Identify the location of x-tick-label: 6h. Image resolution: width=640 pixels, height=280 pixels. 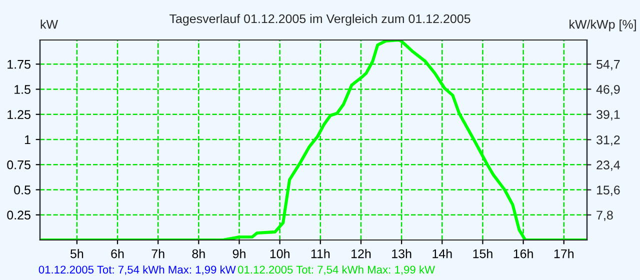
(117, 253).